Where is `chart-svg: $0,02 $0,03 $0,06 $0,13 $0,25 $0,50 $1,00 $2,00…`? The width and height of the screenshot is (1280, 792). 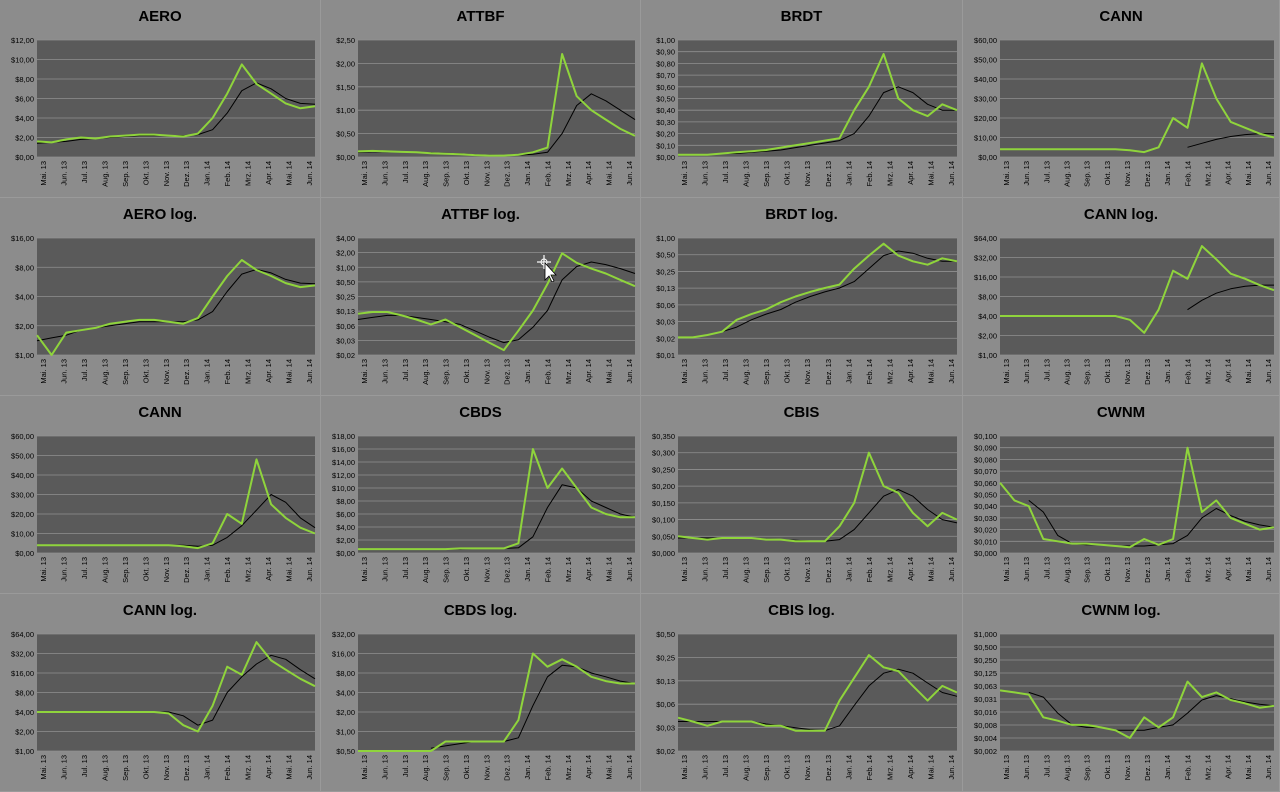
chart-svg: $0,02 $0,03 $0,06 $0,13 $0,25 $0,50 $1,00 $2,00… is located at coordinates (486, 309).